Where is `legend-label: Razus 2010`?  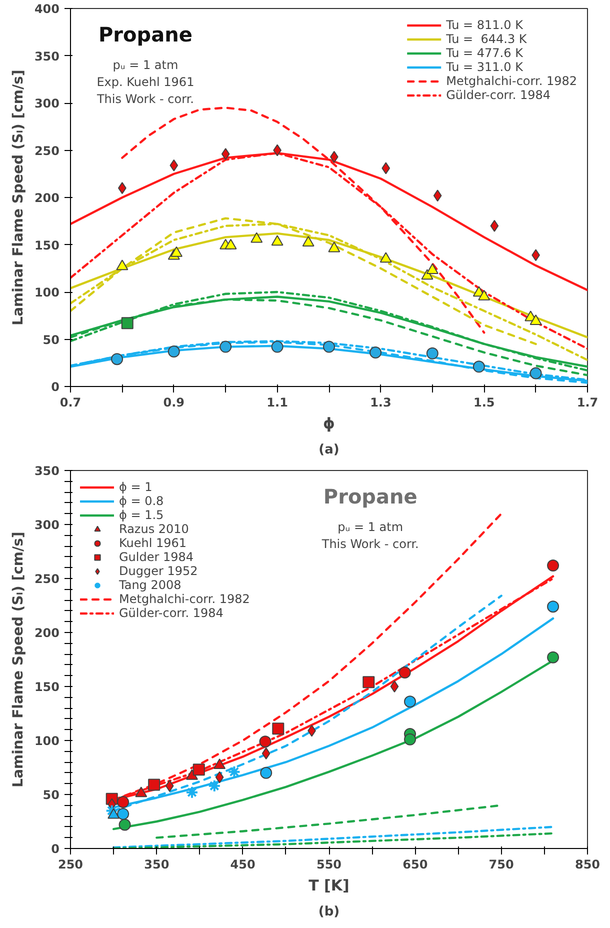
legend-label: Razus 2010 is located at coordinates (154, 529).